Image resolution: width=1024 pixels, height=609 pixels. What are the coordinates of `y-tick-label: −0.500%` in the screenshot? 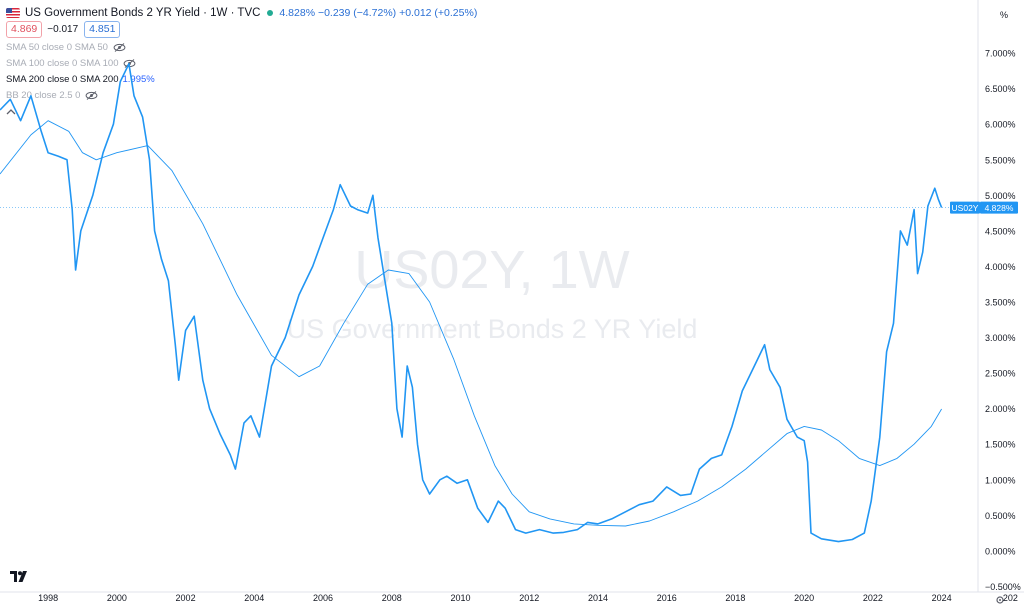 It's located at (1003, 587).